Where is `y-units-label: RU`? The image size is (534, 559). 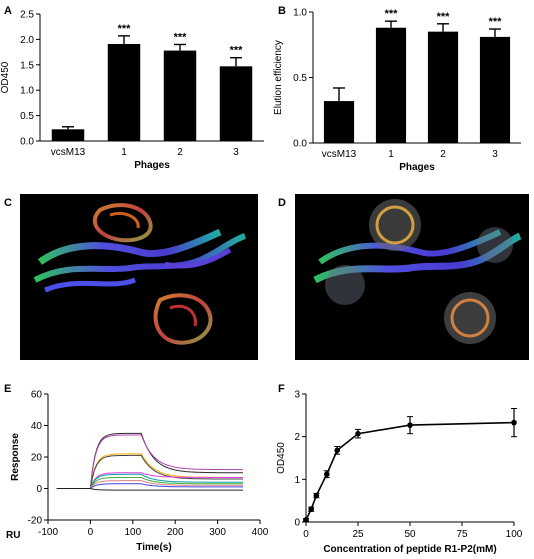 y-units-label: RU is located at coordinates (13, 535).